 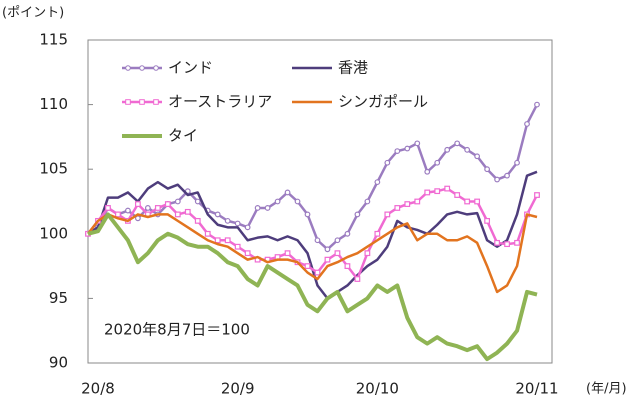 I want to click on y-tick-label: 100, so click(x=53, y=233).